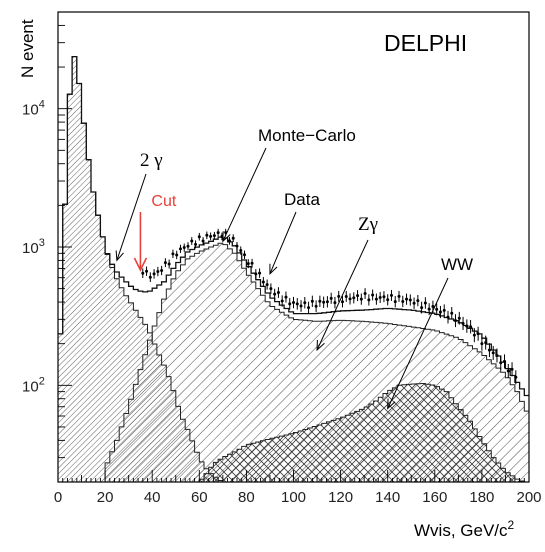 This screenshot has width=545, height=552. What do you see at coordinates (425, 43) in the screenshot?
I see `chart-title: DELPHI` at bounding box center [425, 43].